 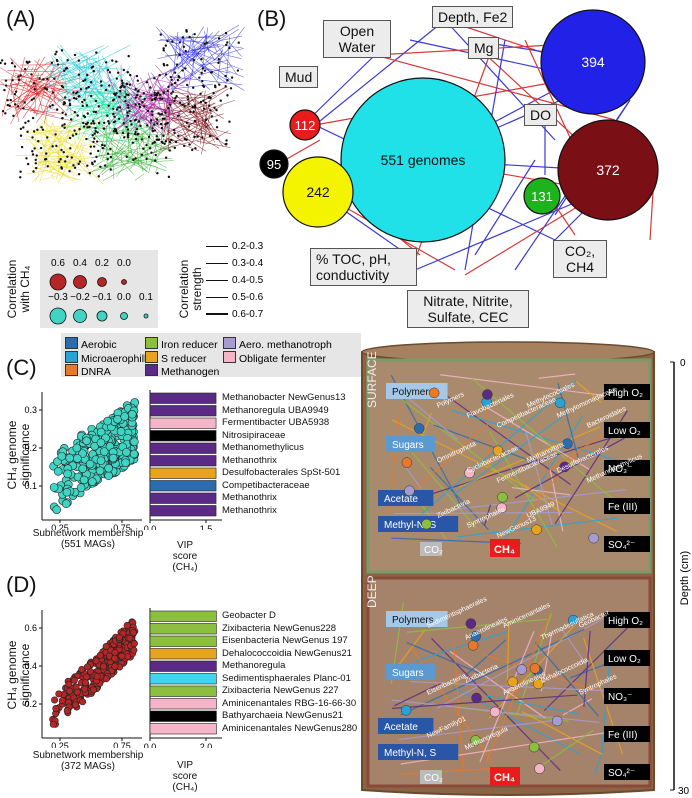 I want to click on vip-bar-label: Bathyarchaeia NewGenus21, so click(x=282, y=715).